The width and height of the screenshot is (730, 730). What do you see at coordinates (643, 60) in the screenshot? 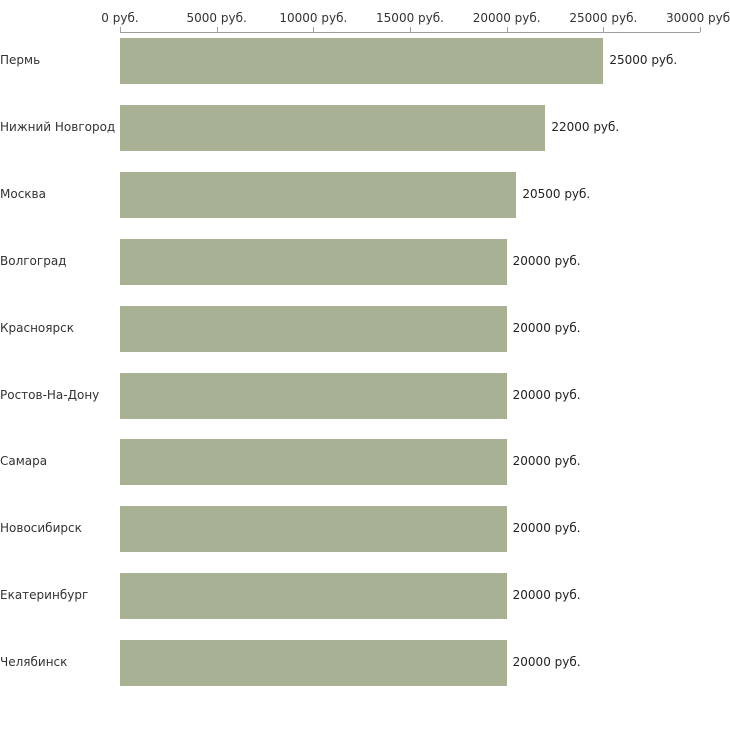
I see `value-label: 25000 руб.` at bounding box center [643, 60].